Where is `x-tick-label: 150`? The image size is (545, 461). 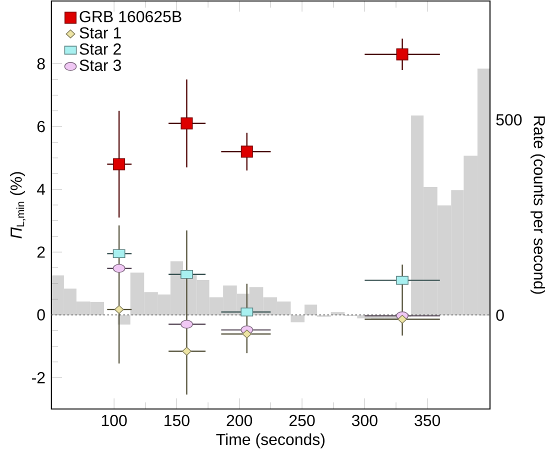 x-tick-label: 150 is located at coordinates (177, 420).